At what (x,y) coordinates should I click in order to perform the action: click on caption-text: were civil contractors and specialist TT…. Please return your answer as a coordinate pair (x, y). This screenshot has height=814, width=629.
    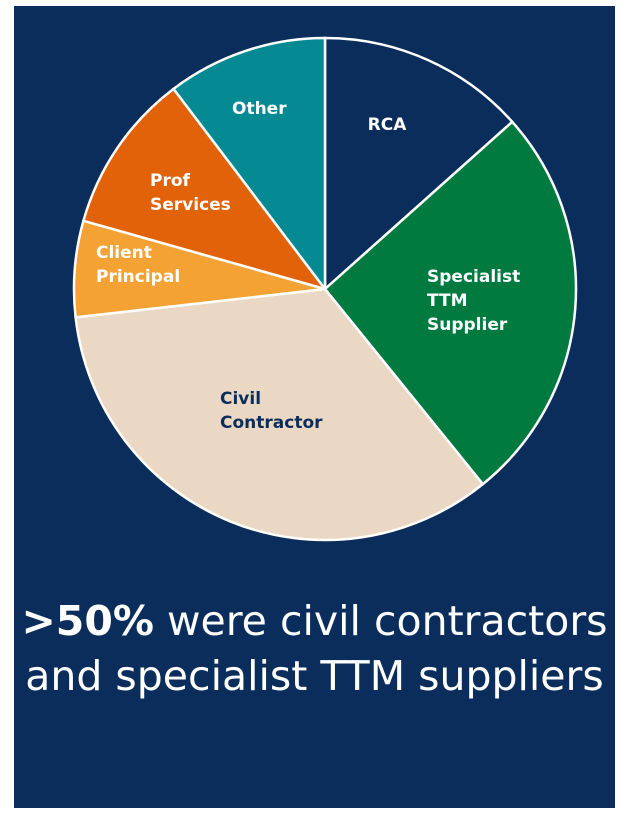
    Looking at the image, I should click on (316, 648).